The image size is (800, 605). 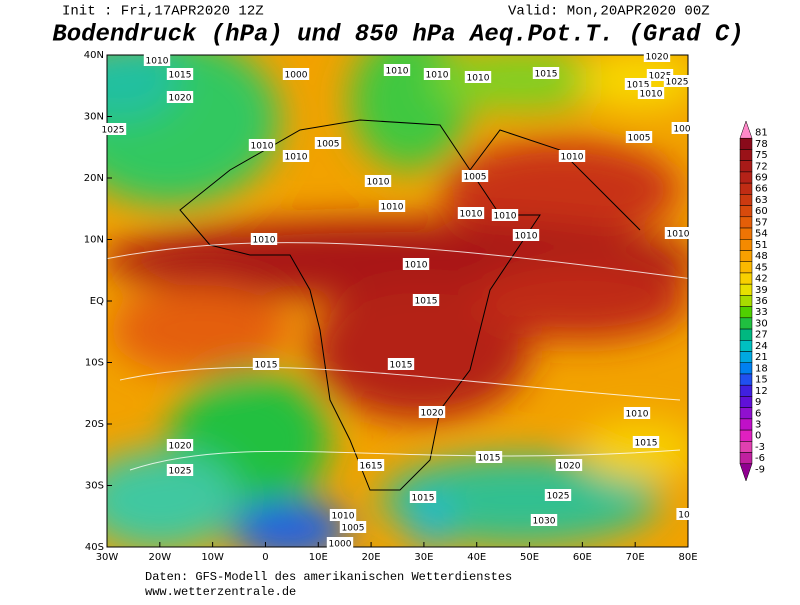 I want to click on isobar-label: 10, so click(x=684, y=516).